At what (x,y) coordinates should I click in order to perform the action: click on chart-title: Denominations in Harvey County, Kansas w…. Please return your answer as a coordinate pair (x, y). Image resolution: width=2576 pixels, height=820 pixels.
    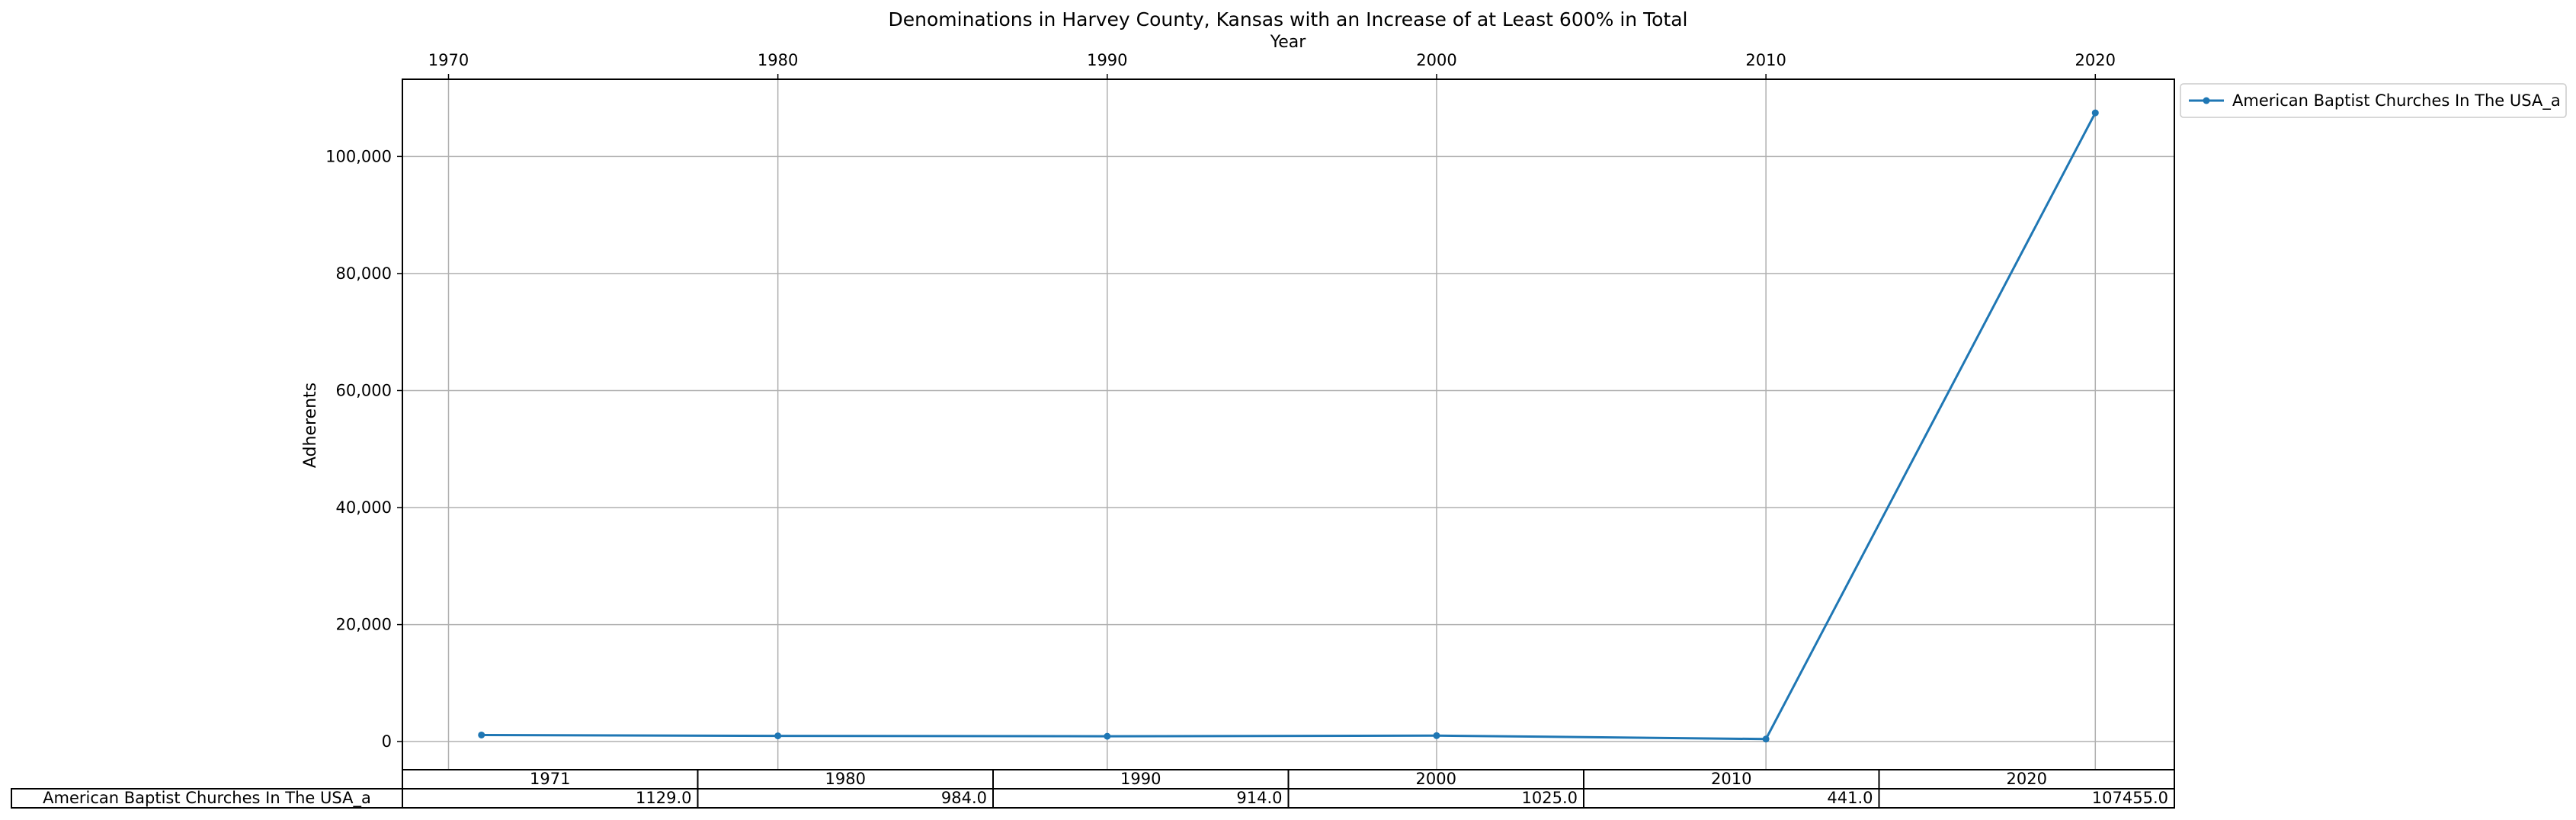
    Looking at the image, I should click on (1288, 19).